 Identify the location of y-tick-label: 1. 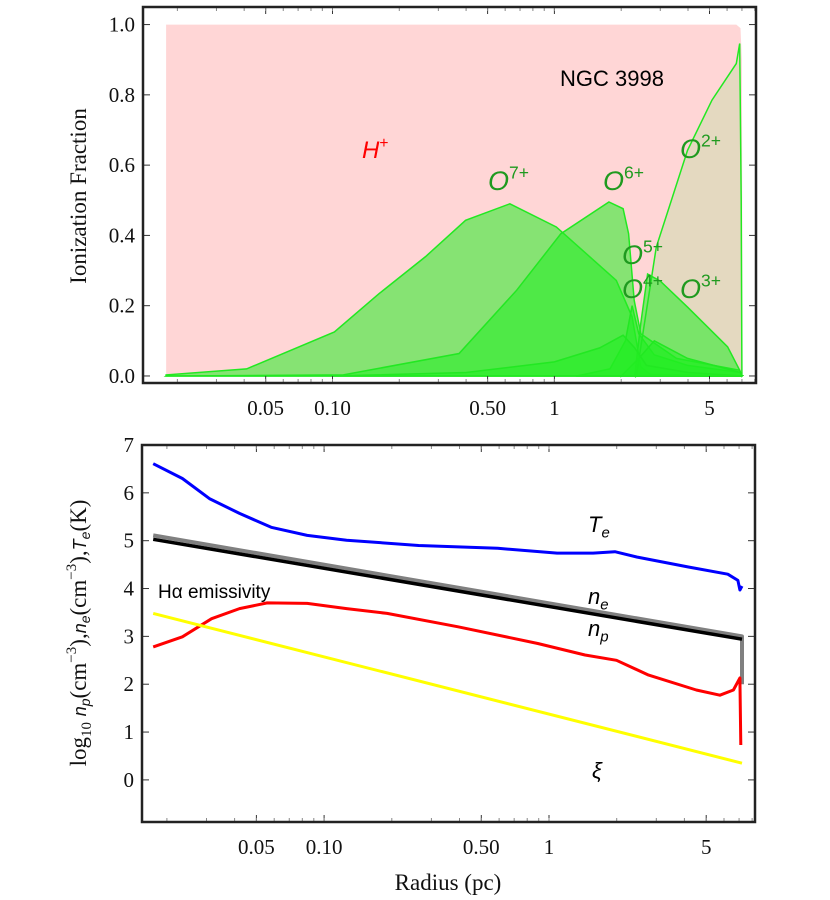
(129, 732).